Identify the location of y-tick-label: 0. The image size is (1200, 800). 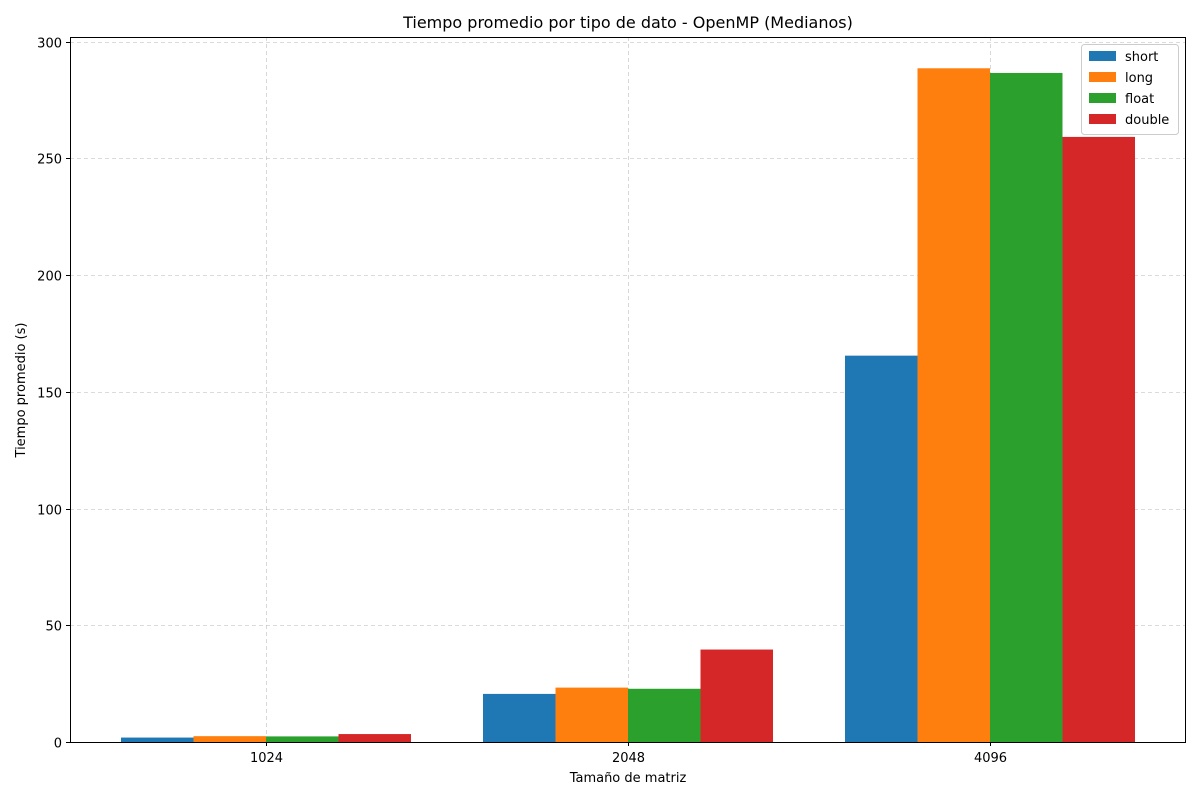
(58, 744).